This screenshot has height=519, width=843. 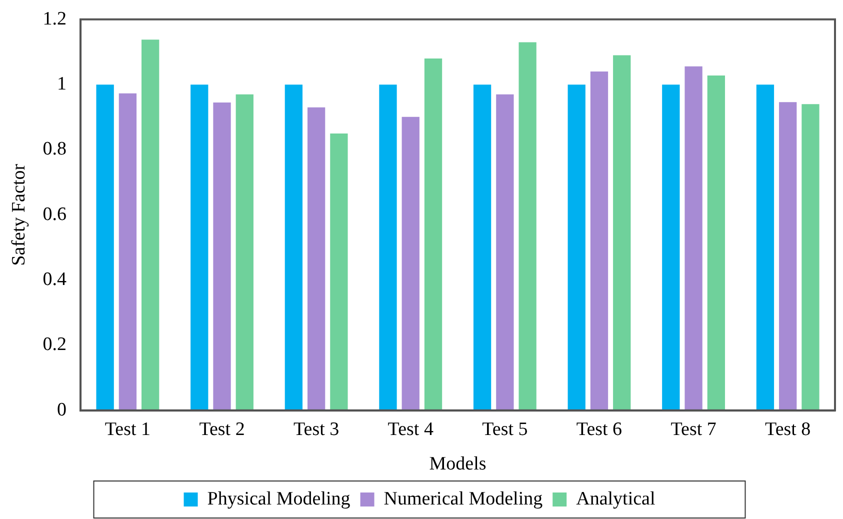 What do you see at coordinates (127, 429) in the screenshot?
I see `x-tick-label: Test 1` at bounding box center [127, 429].